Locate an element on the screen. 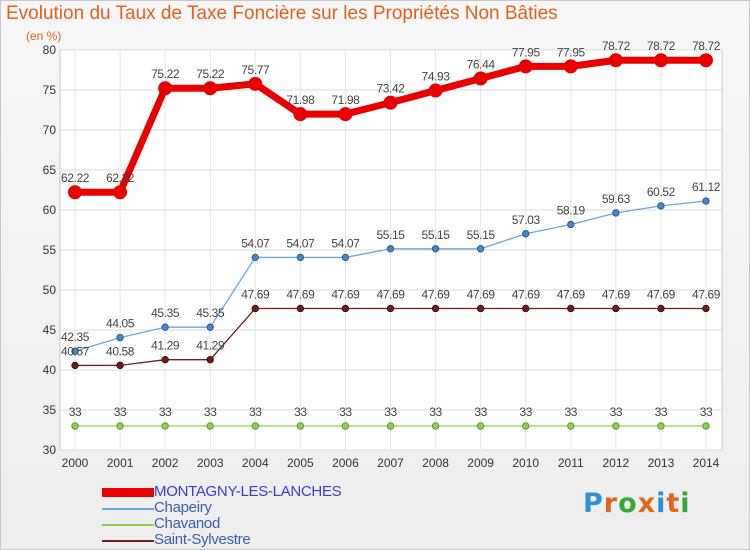 The image size is (750, 550). y-tick-label: 35 is located at coordinates (50, 410).